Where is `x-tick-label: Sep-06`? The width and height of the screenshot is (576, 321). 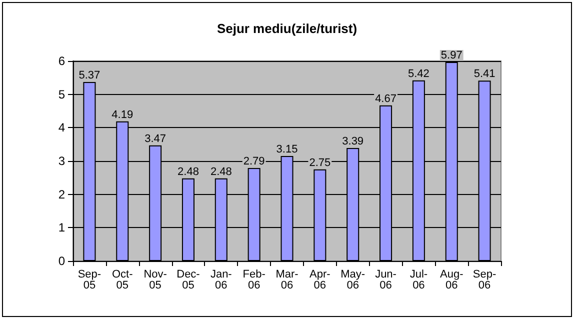 x-tick-label: Sep-06 is located at coordinates (484, 280).